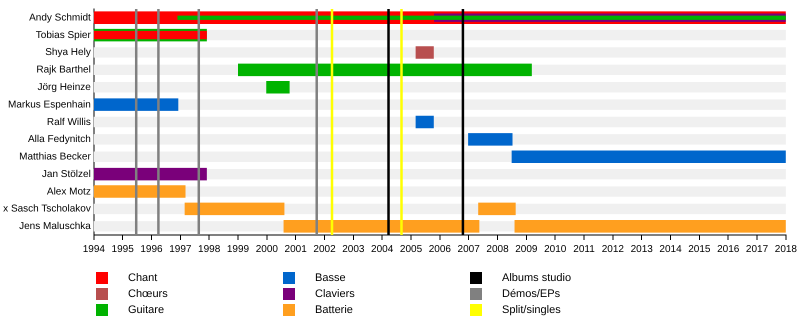 The image size is (800, 330). I want to click on x-tick-label: 1995, so click(123, 249).